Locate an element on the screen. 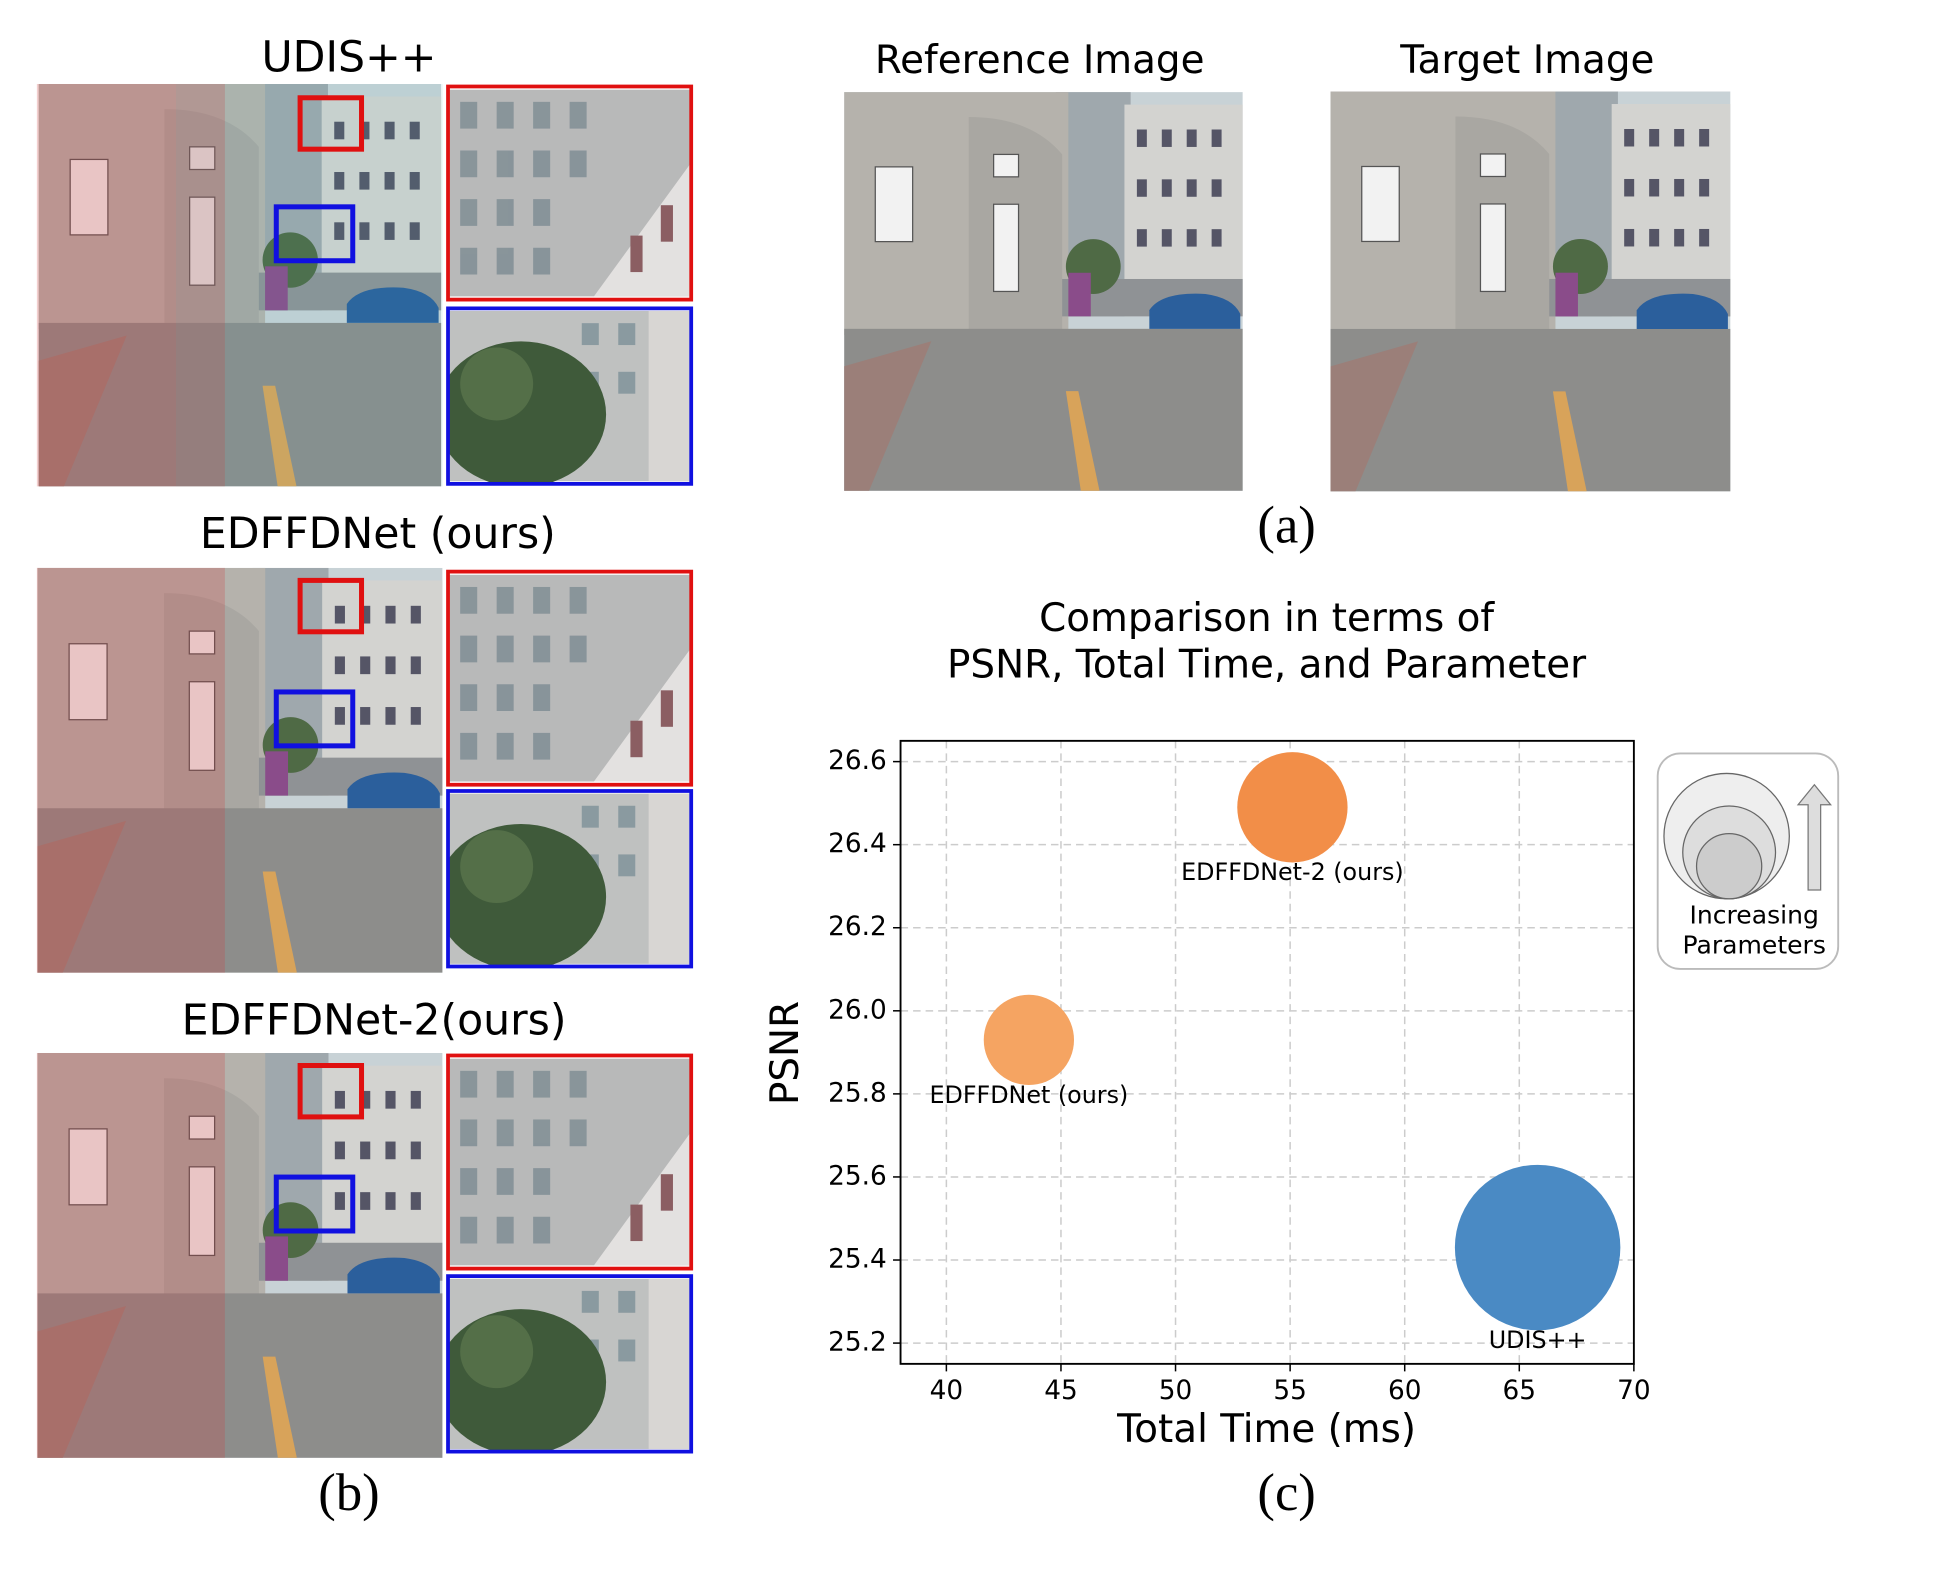  bubble-label: EDFFDNet-2 (ours) is located at coordinates (1292, 872).